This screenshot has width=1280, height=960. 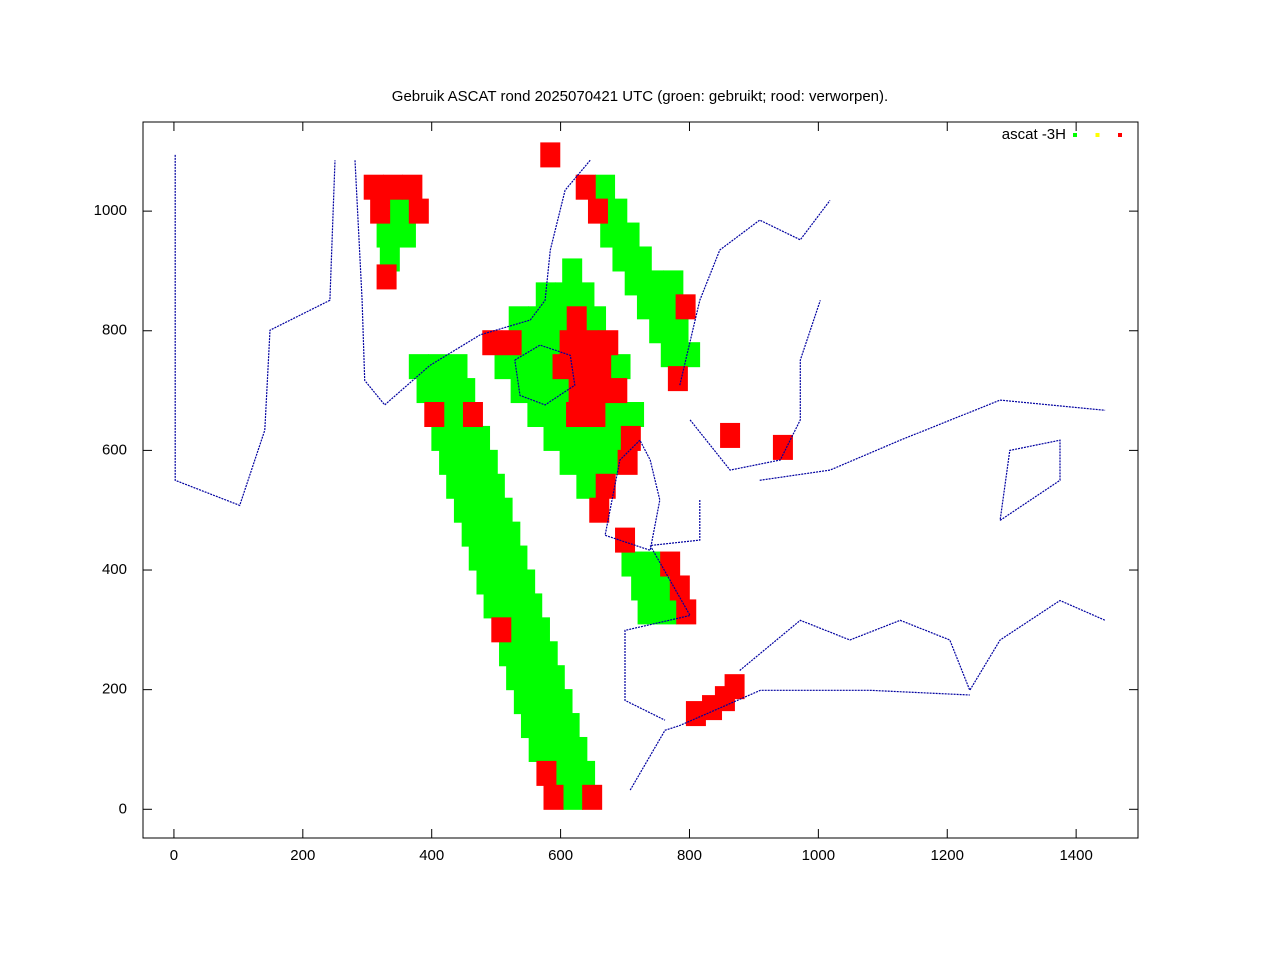 What do you see at coordinates (431, 855) in the screenshot?
I see `x-tick-label: 400` at bounding box center [431, 855].